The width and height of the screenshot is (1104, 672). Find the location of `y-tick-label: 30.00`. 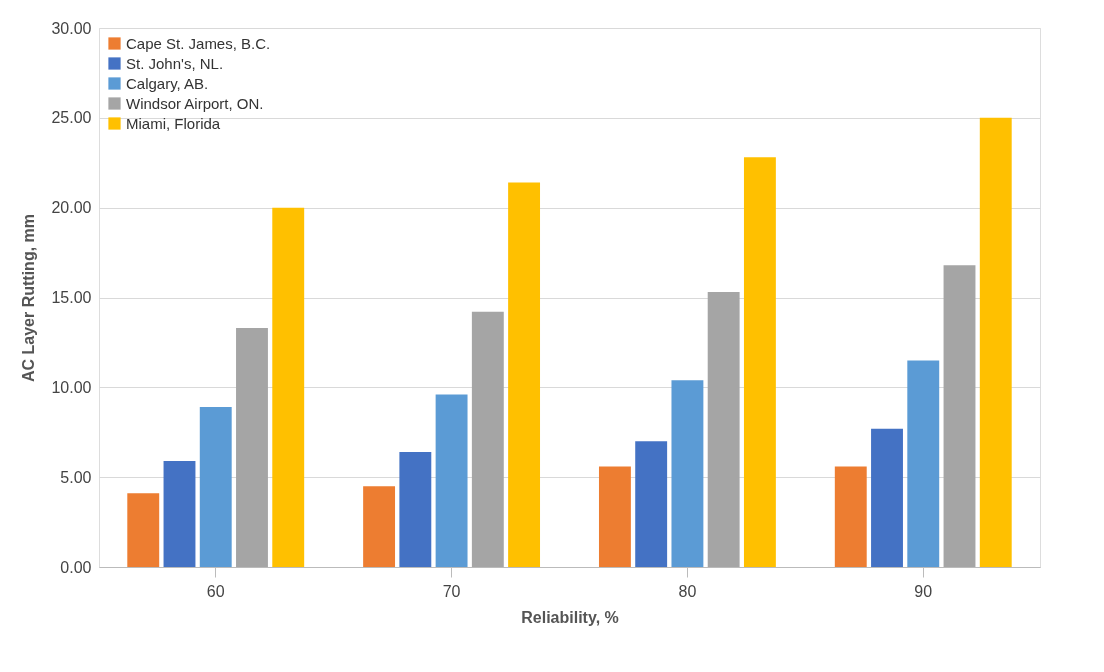

y-tick-label: 30.00 is located at coordinates (71, 28).